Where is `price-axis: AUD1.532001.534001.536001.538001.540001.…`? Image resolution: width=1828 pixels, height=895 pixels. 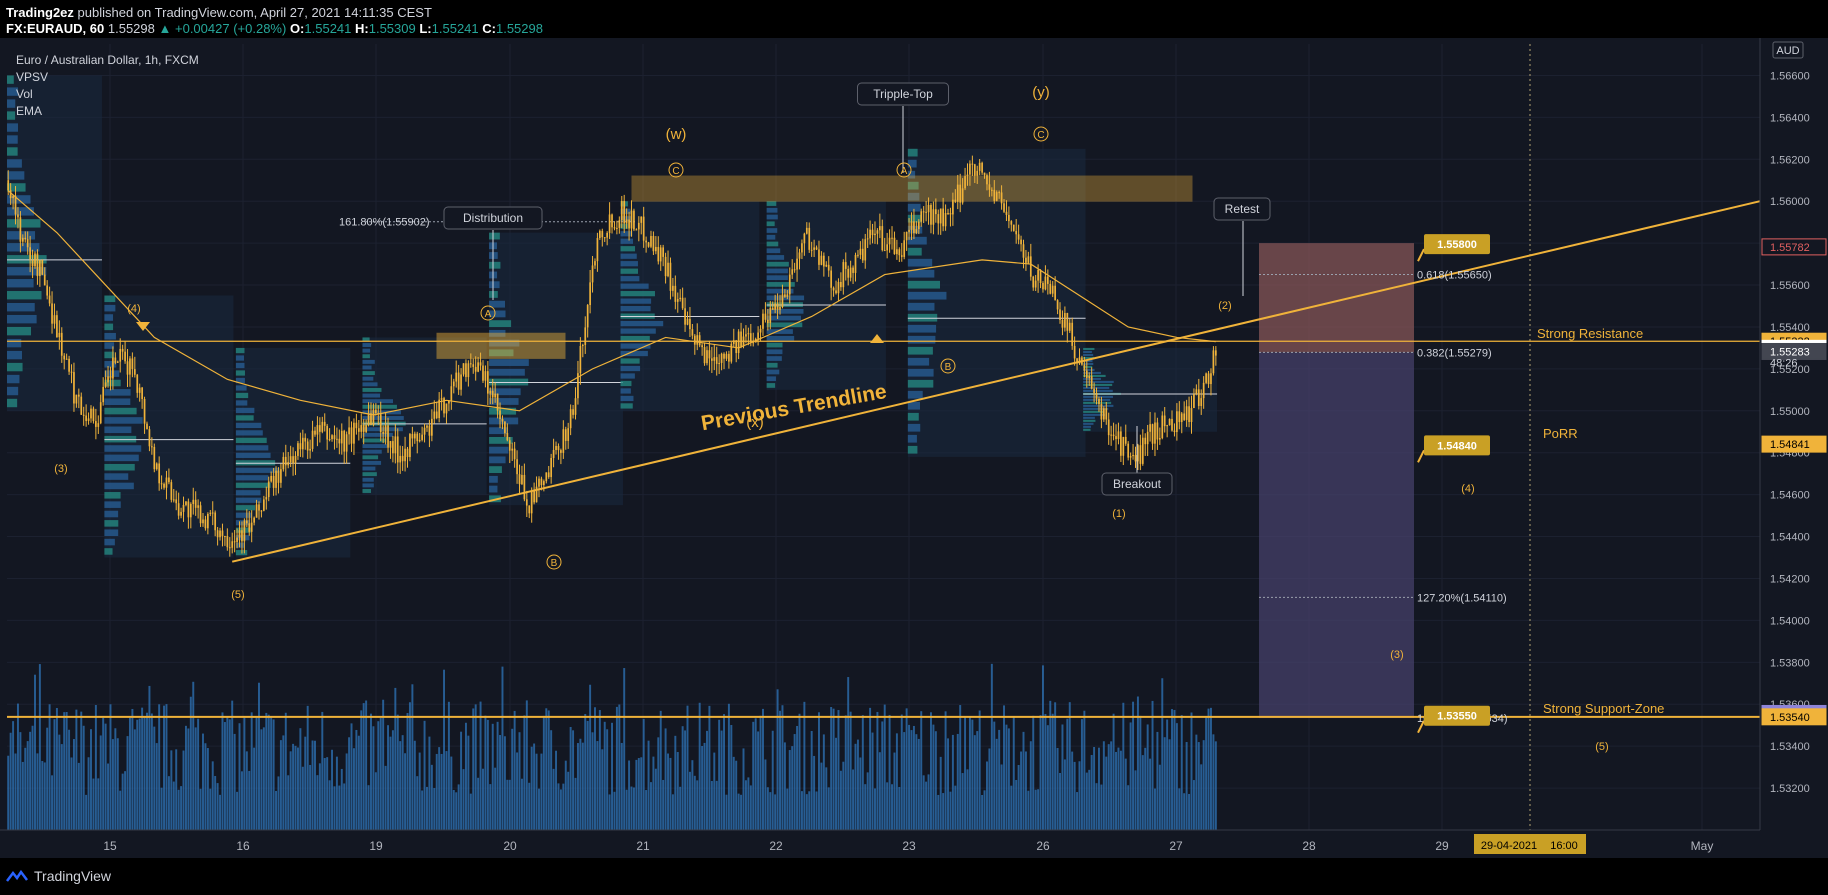
price-axis: AUD1.532001.534001.536001.538001.540001.… is located at coordinates (1793, 448).